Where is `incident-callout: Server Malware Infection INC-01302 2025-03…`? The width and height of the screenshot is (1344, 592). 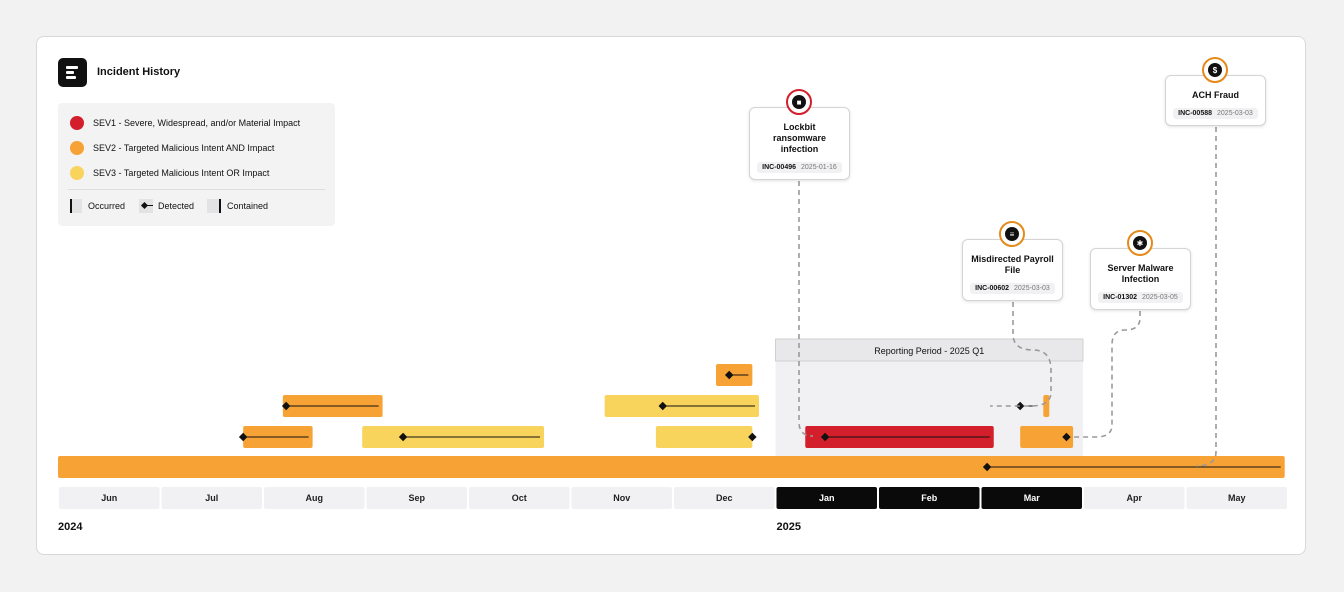 incident-callout: Server Malware Infection INC-01302 2025-03… is located at coordinates (1140, 279).